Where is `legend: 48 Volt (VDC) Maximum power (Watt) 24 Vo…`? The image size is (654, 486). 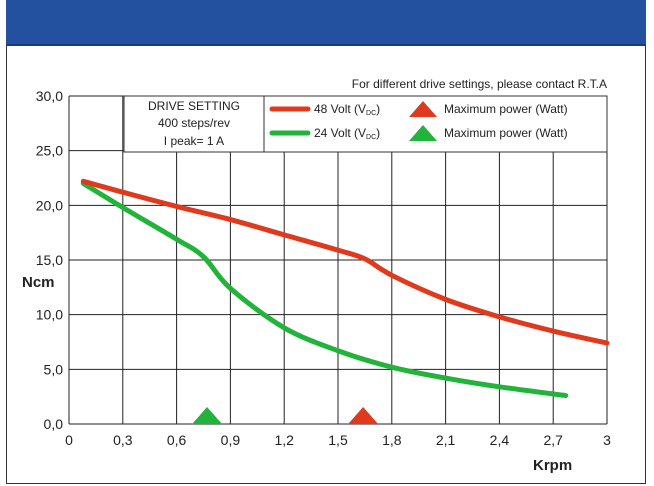
legend: 48 Volt (VDC) Maximum power (Watt) 24 Vo… is located at coordinates (435, 124).